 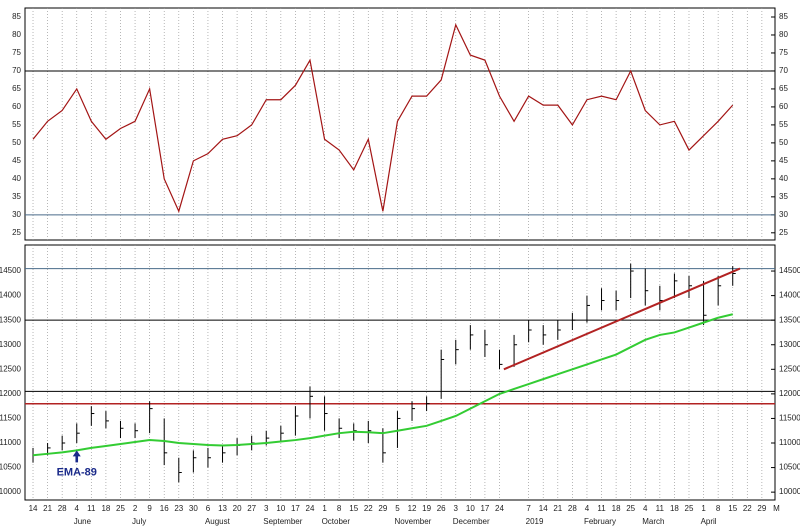 What do you see at coordinates (11, 295) in the screenshot?
I see `y-tick-label: 14000` at bounding box center [11, 295].